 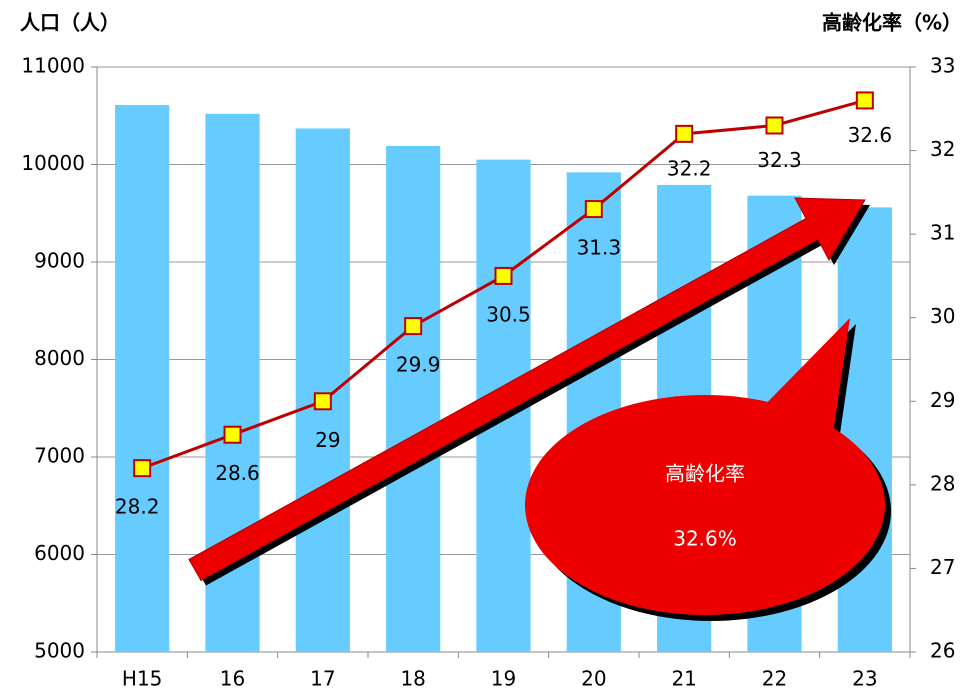 What do you see at coordinates (705, 474) in the screenshot?
I see `callout-title: 高齢化率` at bounding box center [705, 474].